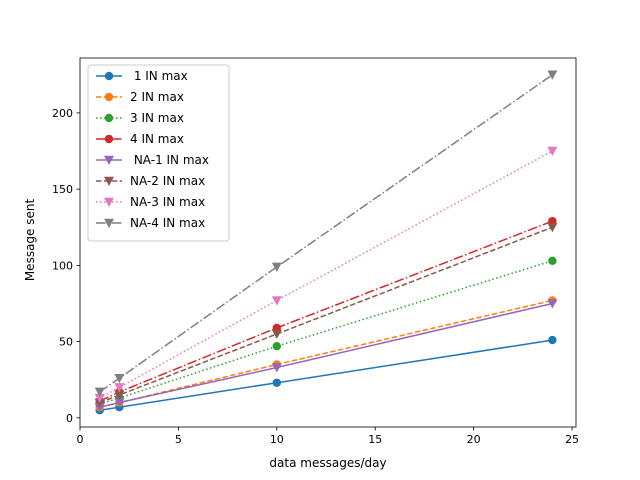 The height and width of the screenshot is (480, 640). I want to click on legend-label: 2 IN max, so click(157, 97).